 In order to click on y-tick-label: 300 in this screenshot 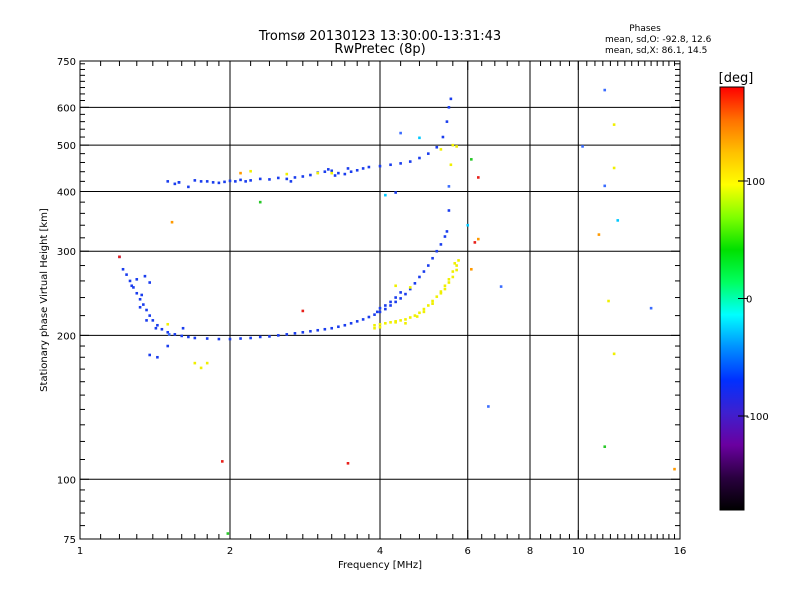, I will do `click(66, 252)`.